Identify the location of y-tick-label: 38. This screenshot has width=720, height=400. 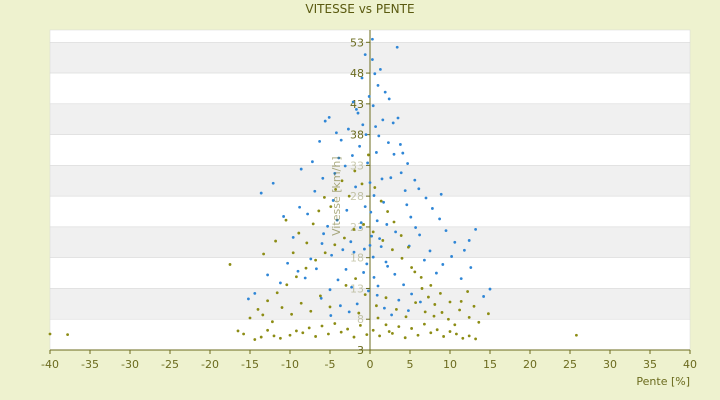
(357, 135).